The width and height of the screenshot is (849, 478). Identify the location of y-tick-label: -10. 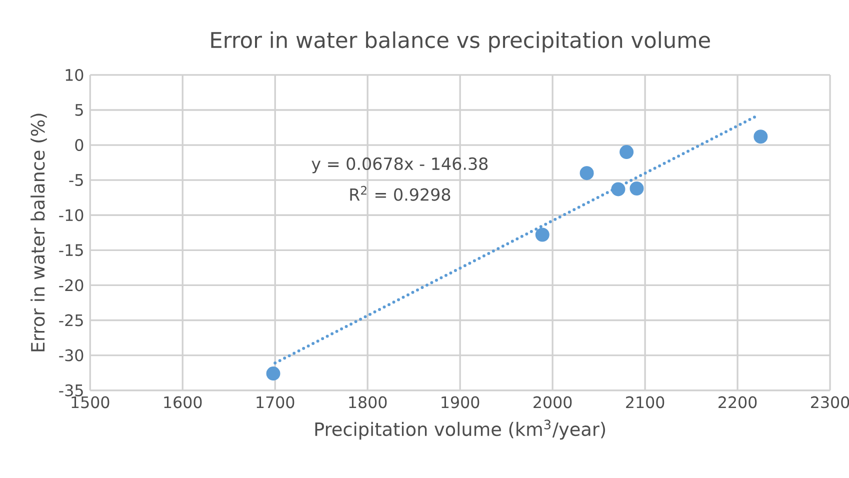
(71, 215).